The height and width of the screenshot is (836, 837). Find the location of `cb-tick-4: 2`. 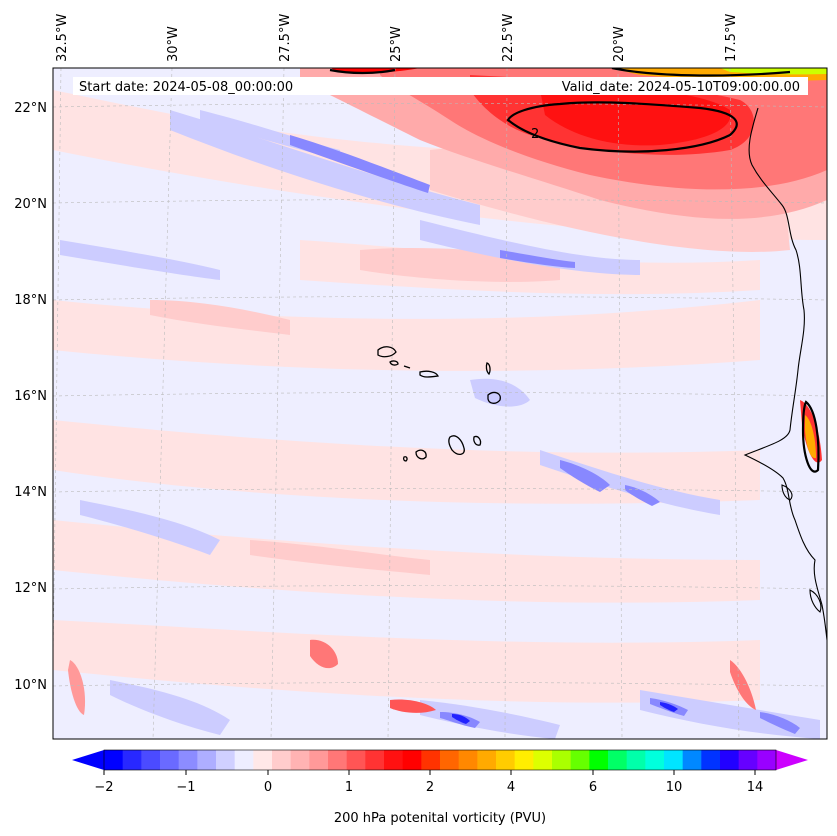

cb-tick-4: 2 is located at coordinates (430, 787).